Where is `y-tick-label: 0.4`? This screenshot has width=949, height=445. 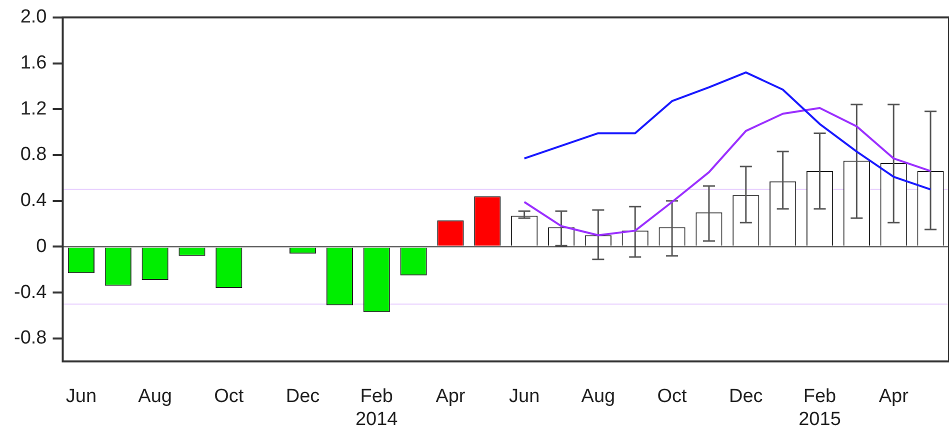
y-tick-label: 0.4 is located at coordinates (34, 201).